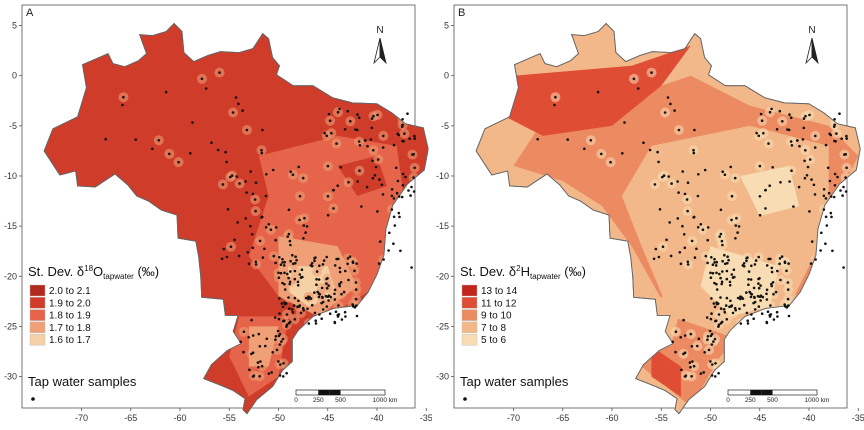 This screenshot has height=430, width=864. What do you see at coordinates (426, 418) in the screenshot?
I see `x-tick-label: -35` at bounding box center [426, 418].